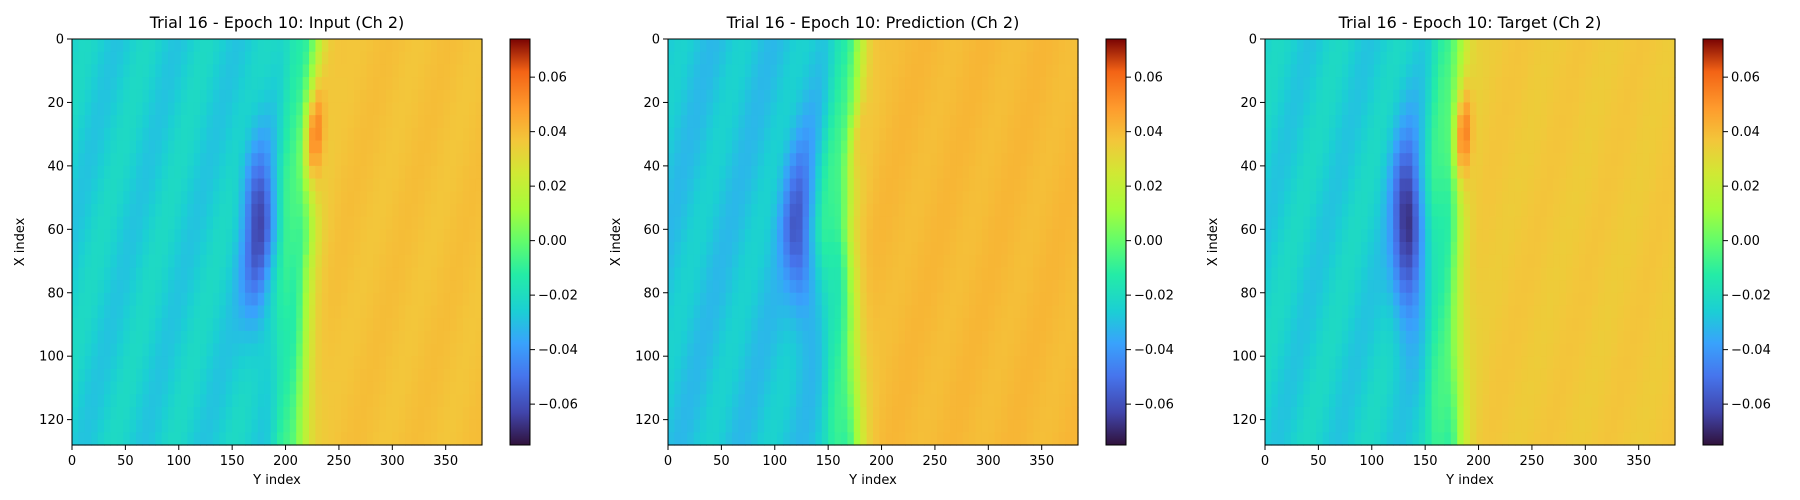  Describe the element at coordinates (1154, 350) in the screenshot. I see `colorbar-tick-label: −0.04` at that location.